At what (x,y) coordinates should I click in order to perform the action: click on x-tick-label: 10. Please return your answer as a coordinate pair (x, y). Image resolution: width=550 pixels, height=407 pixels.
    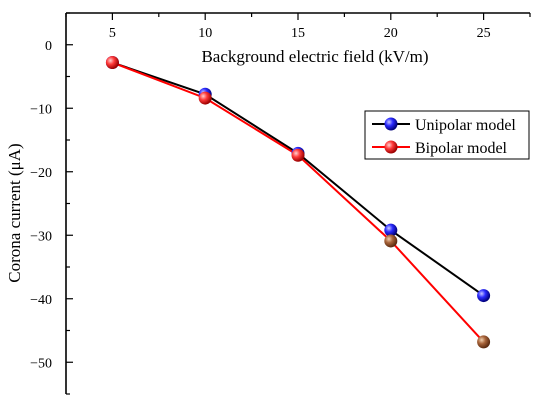
    Looking at the image, I should click on (205, 33).